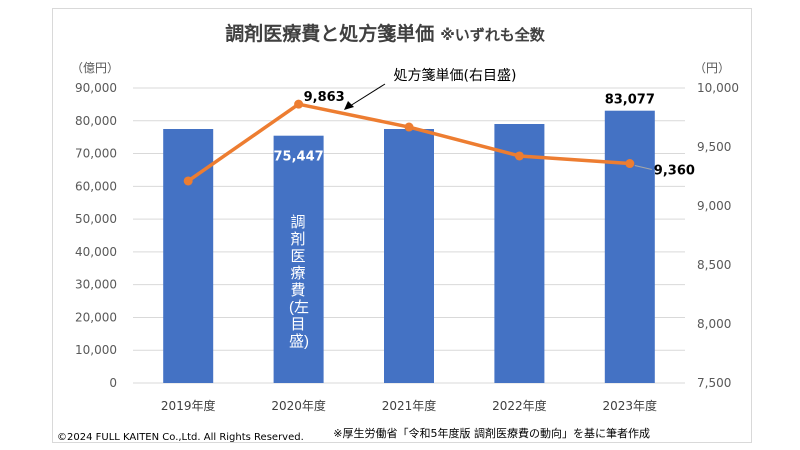 The height and width of the screenshot is (450, 800). What do you see at coordinates (96, 88) in the screenshot?
I see `left-tick-label: 90,000` at bounding box center [96, 88].